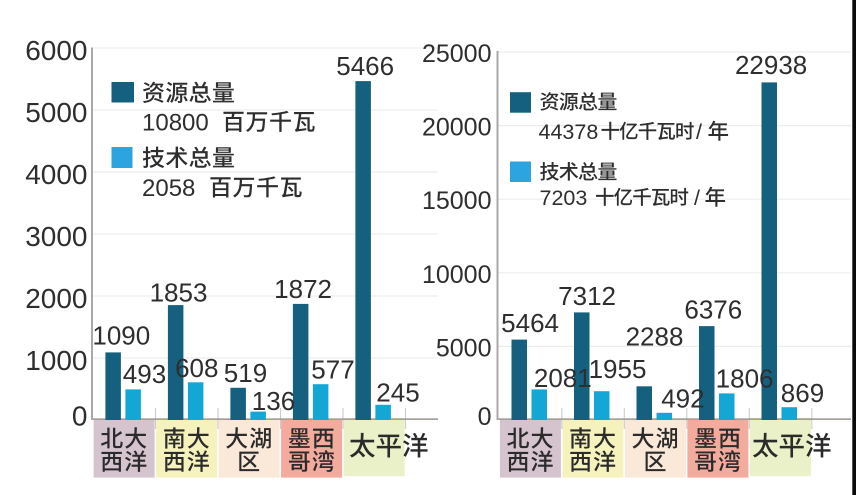 The image size is (856, 495). Describe the element at coordinates (397, 392) in the screenshot. I see `svg-text: 245` at that location.